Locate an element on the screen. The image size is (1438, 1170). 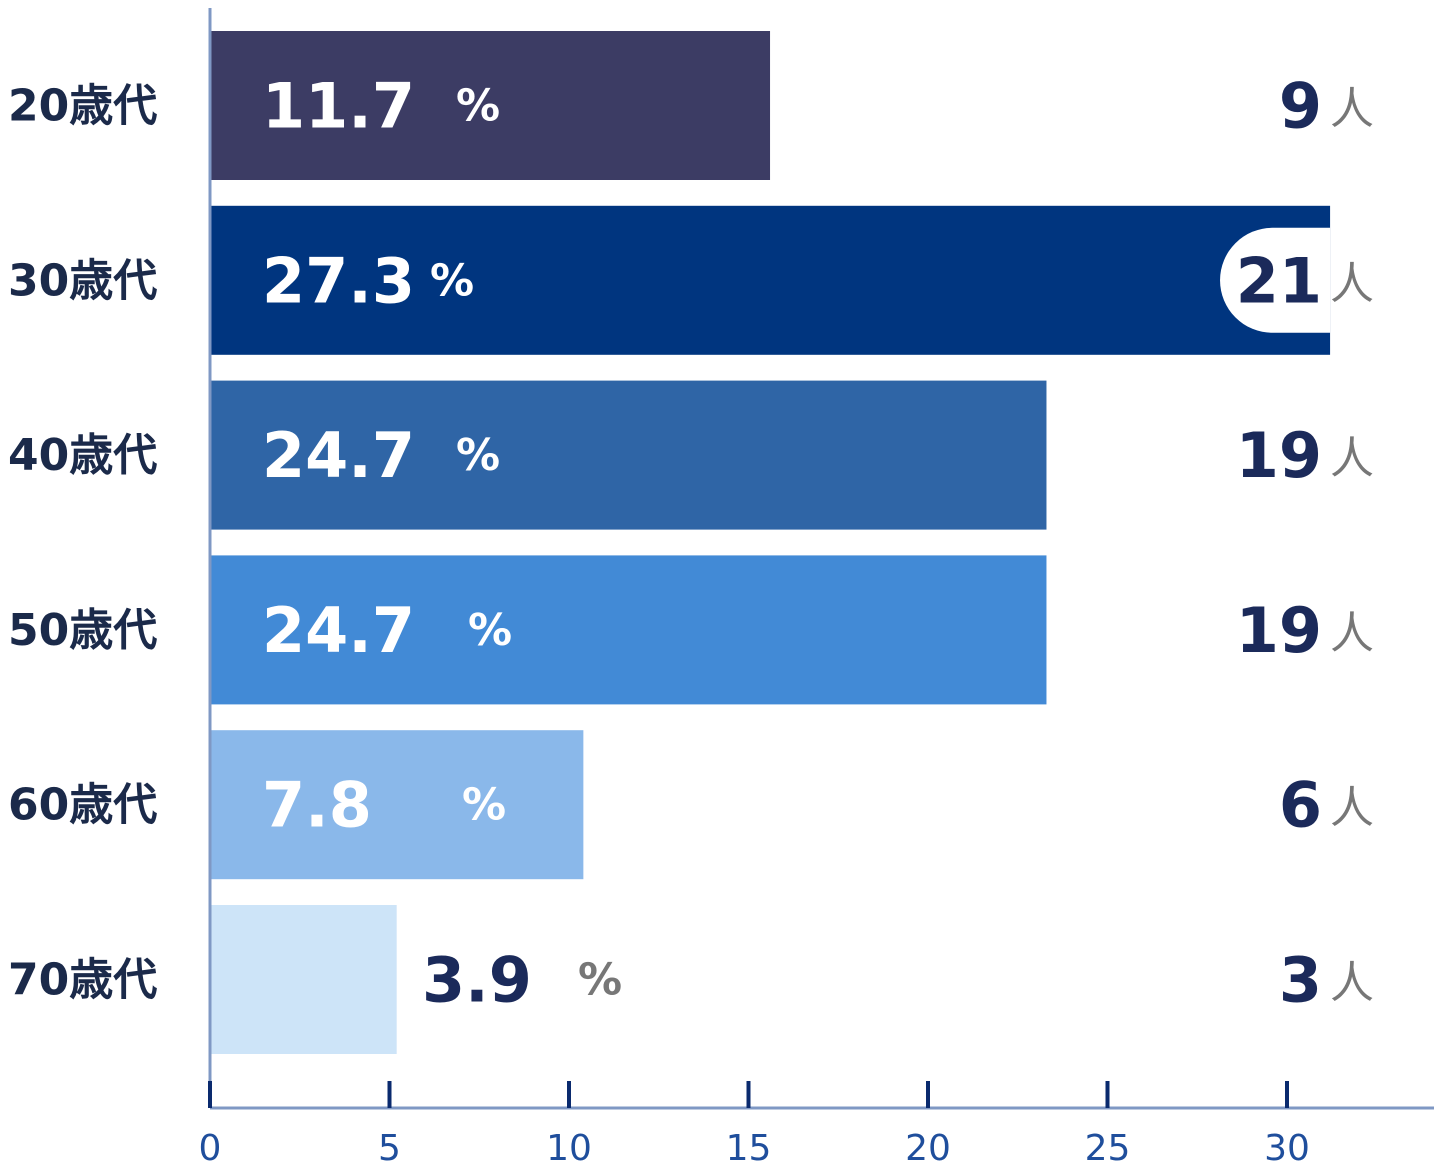
count-value-1: 21 is located at coordinates (1279, 280).